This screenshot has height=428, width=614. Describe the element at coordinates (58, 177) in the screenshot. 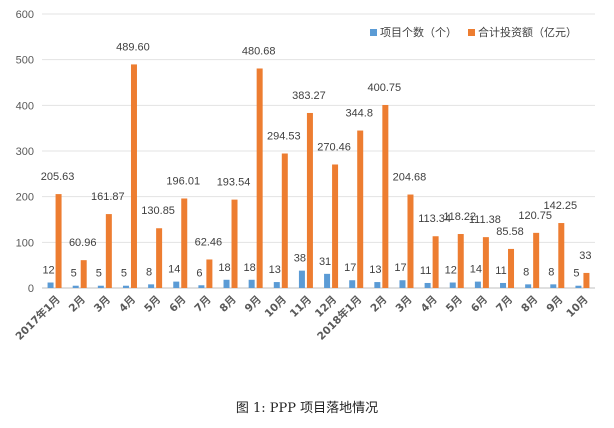

I see `data-label: 205.63` at that location.